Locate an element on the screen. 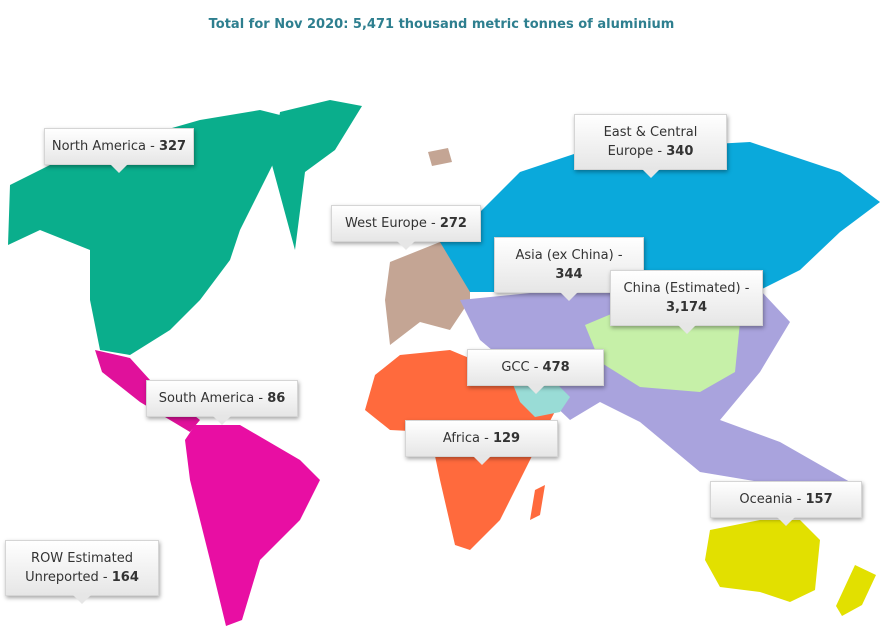 This screenshot has height=632, width=883. region-callout: GCC - 478 is located at coordinates (535, 371).